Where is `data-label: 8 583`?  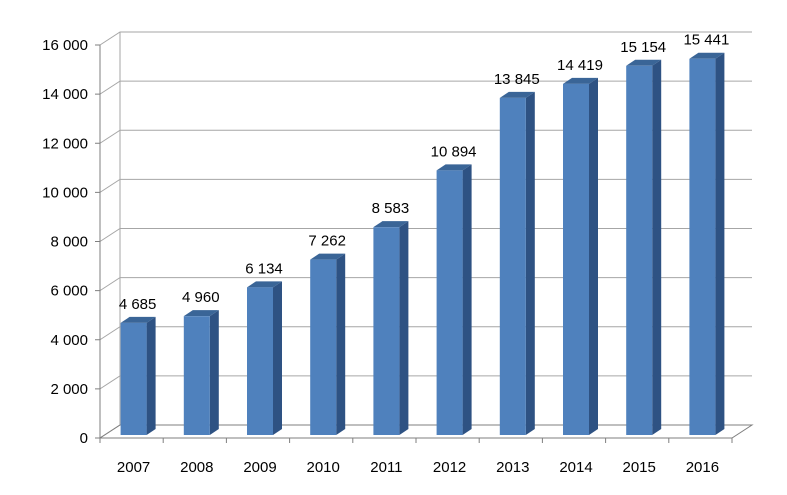 data-label: 8 583 is located at coordinates (391, 208).